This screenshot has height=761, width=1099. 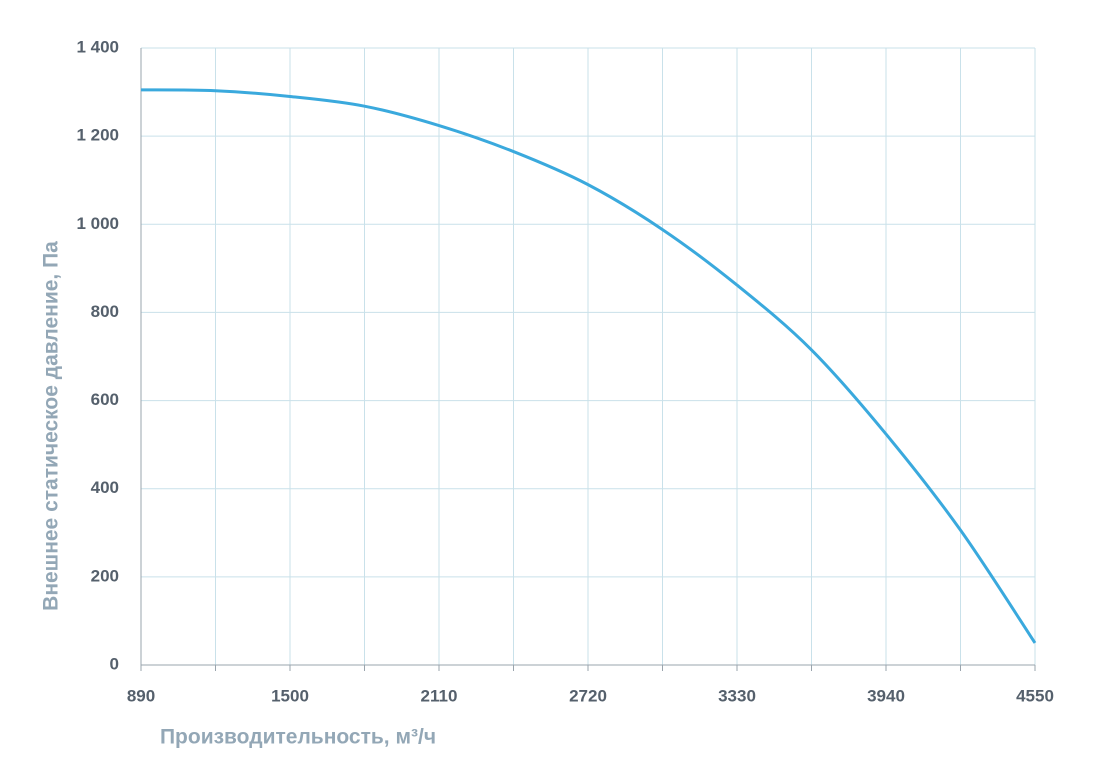 I want to click on x-tick-label: 3940, so click(x=886, y=695).